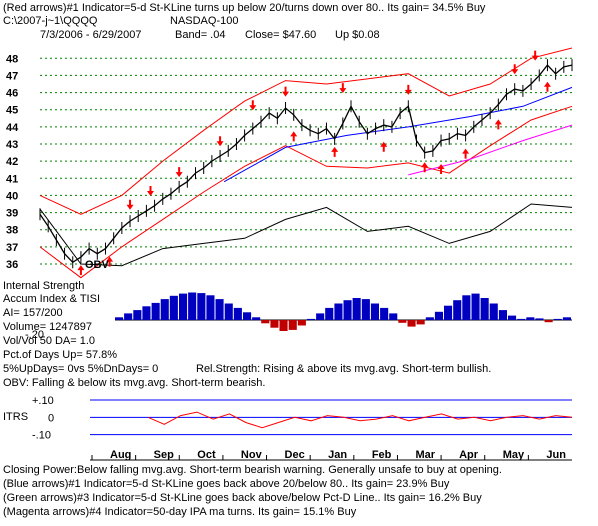 This screenshot has height=526, width=598. What do you see at coordinates (295, 455) in the screenshot?
I see `month-label: Dec` at bounding box center [295, 455].